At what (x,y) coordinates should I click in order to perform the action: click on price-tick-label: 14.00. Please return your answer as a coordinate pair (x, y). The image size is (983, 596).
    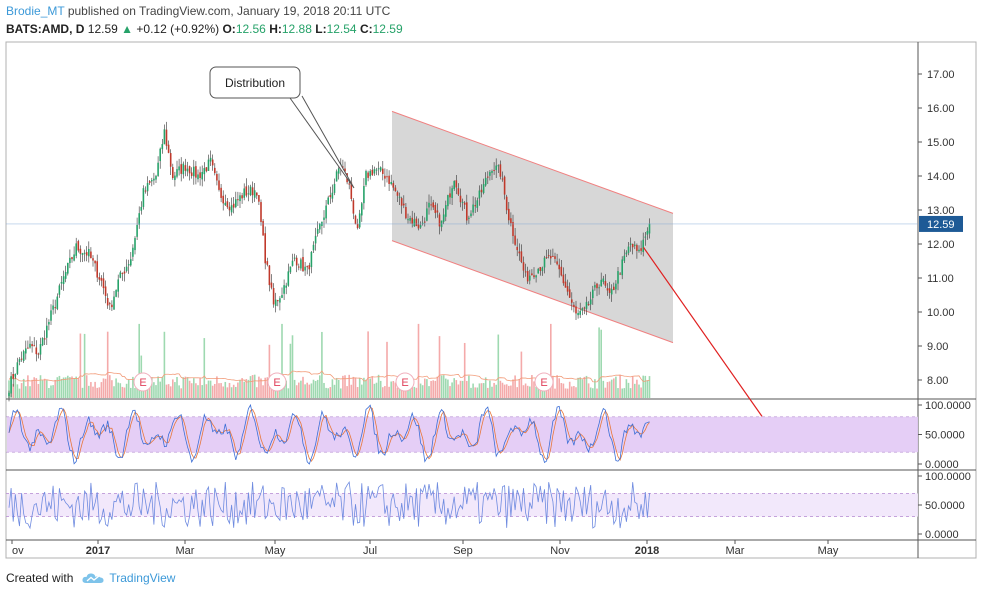
    Looking at the image, I should click on (941, 177).